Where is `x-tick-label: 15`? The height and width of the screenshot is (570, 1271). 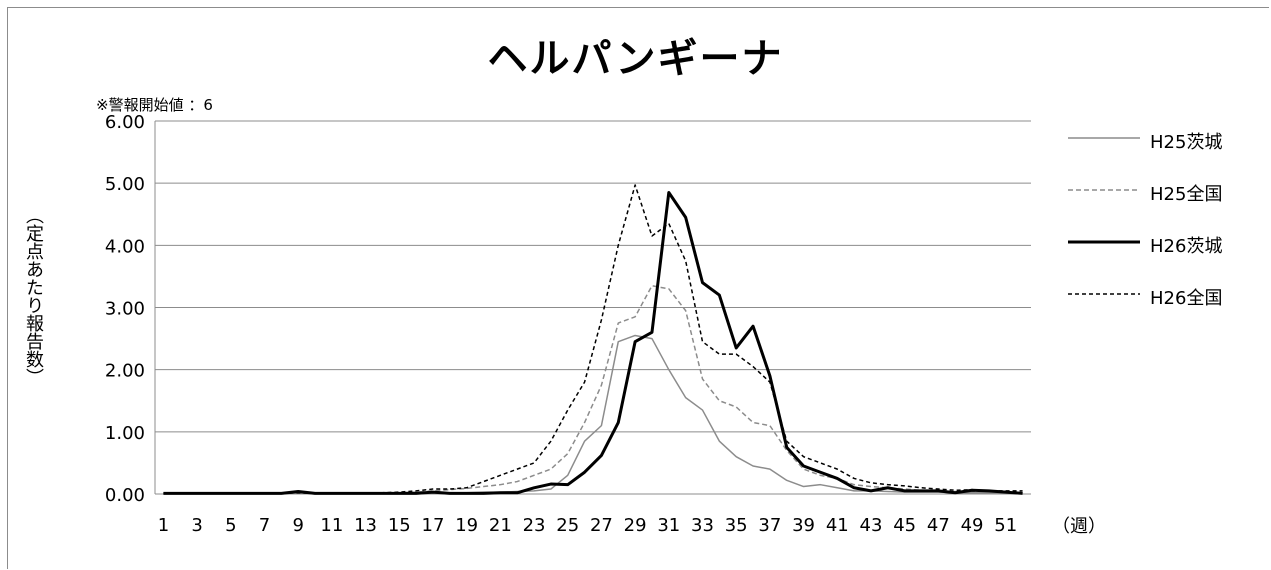
x-tick-label: 15 is located at coordinates (399, 525).